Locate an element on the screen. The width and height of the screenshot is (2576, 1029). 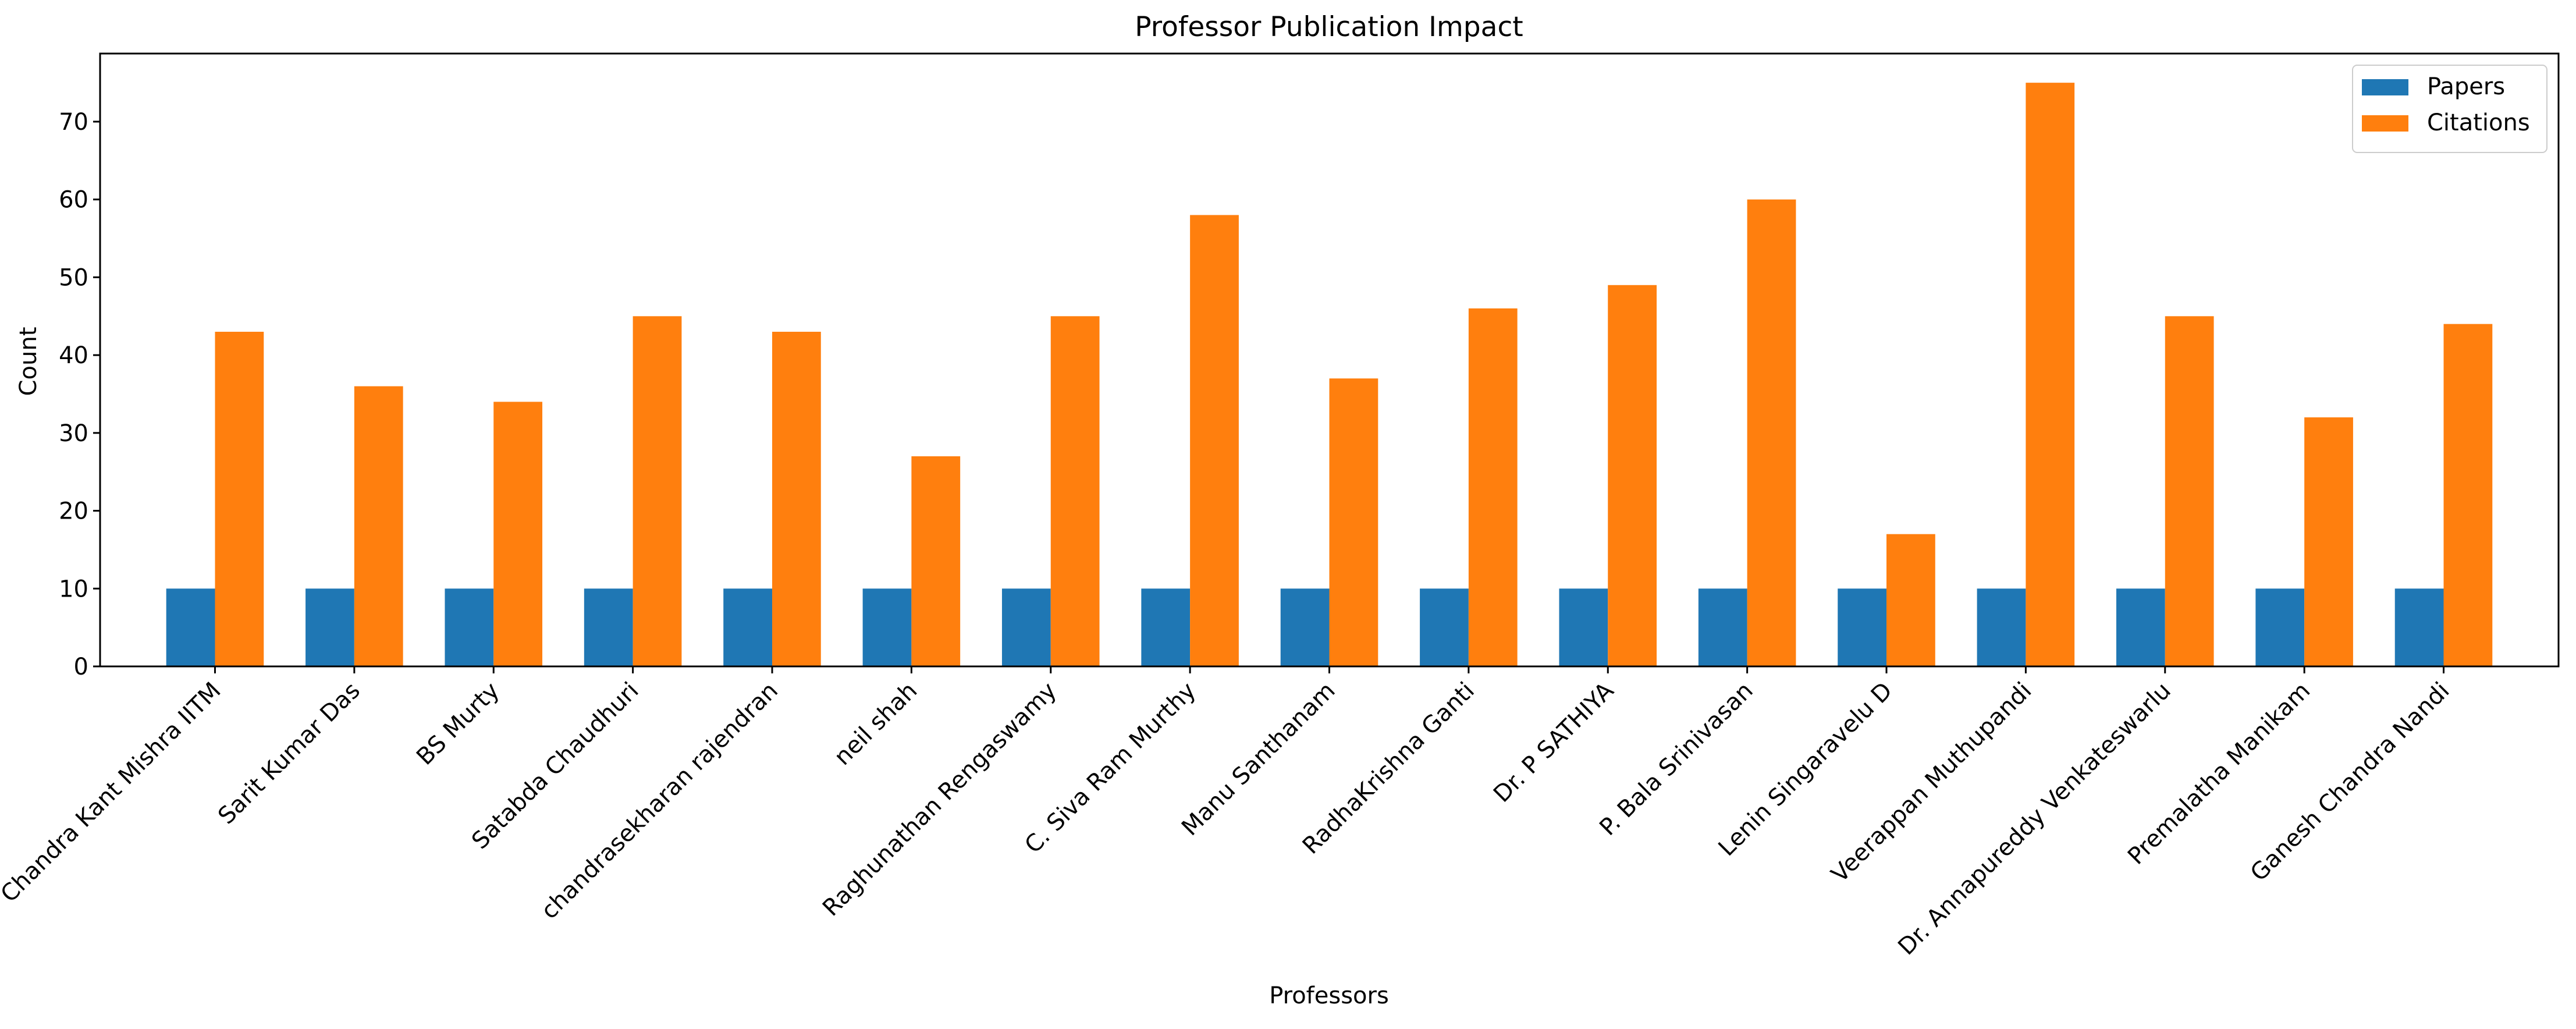
y-tick-label: 70 is located at coordinates (73, 123).